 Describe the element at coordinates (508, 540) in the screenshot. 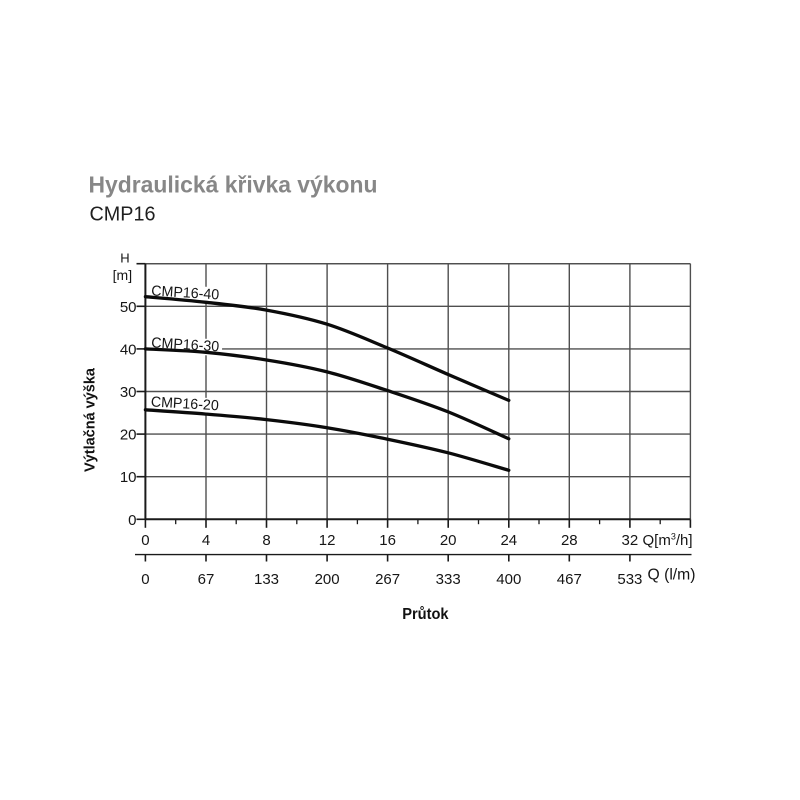

I see `svg-text: 24` at that location.